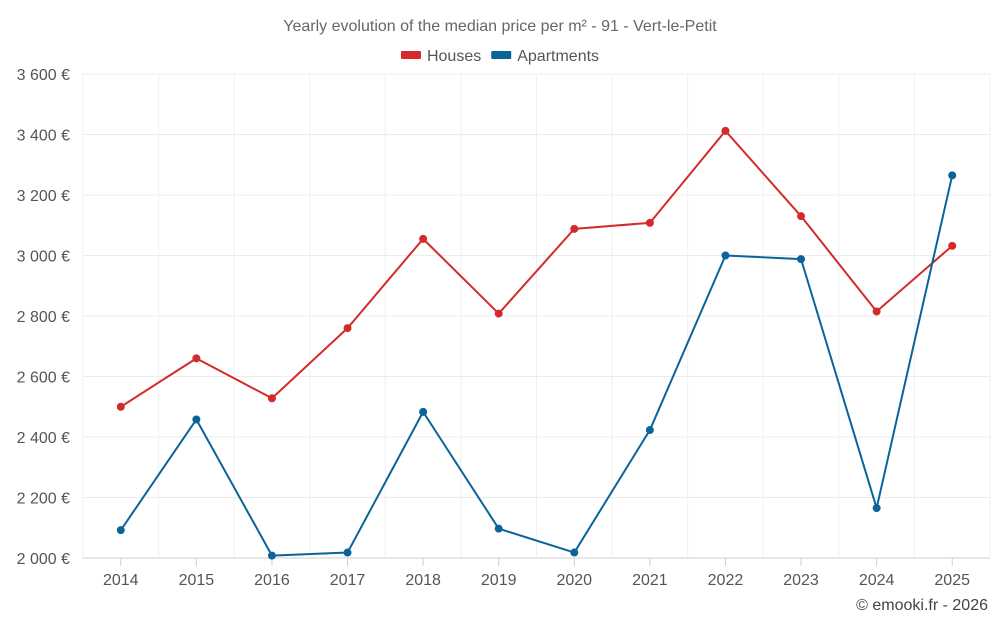 This screenshot has width=1000, height=625. Describe the element at coordinates (499, 580) in the screenshot. I see `x-tick-label: 2019` at that location.